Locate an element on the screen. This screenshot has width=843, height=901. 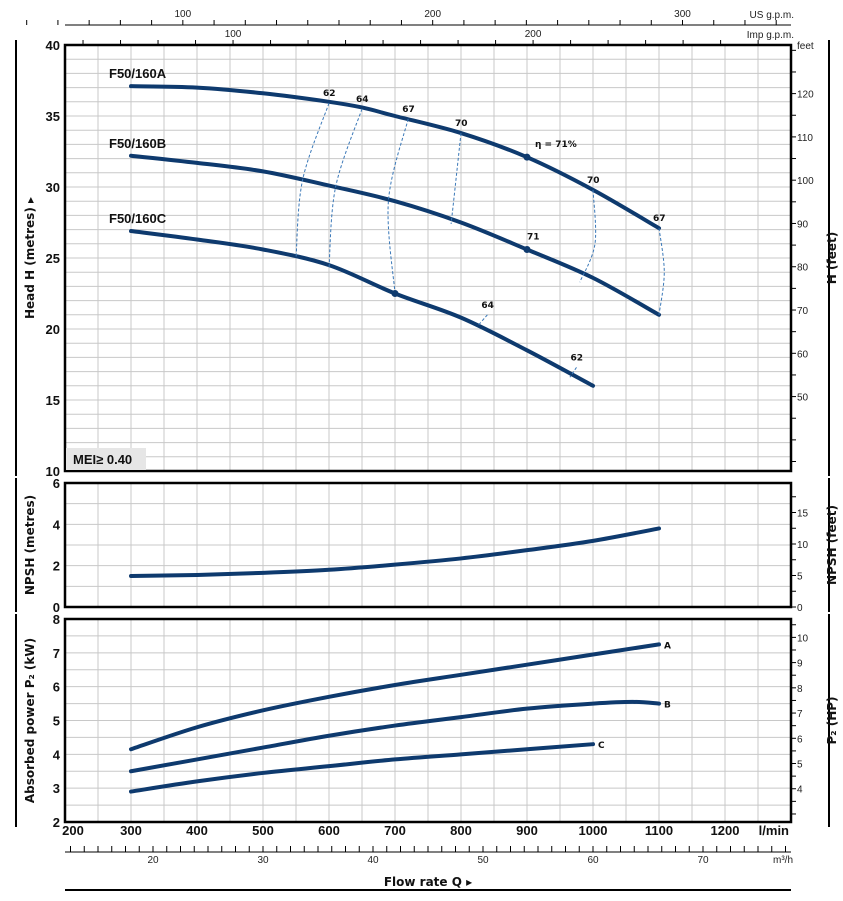
x-tick-label: 800 is located at coordinates (461, 830).